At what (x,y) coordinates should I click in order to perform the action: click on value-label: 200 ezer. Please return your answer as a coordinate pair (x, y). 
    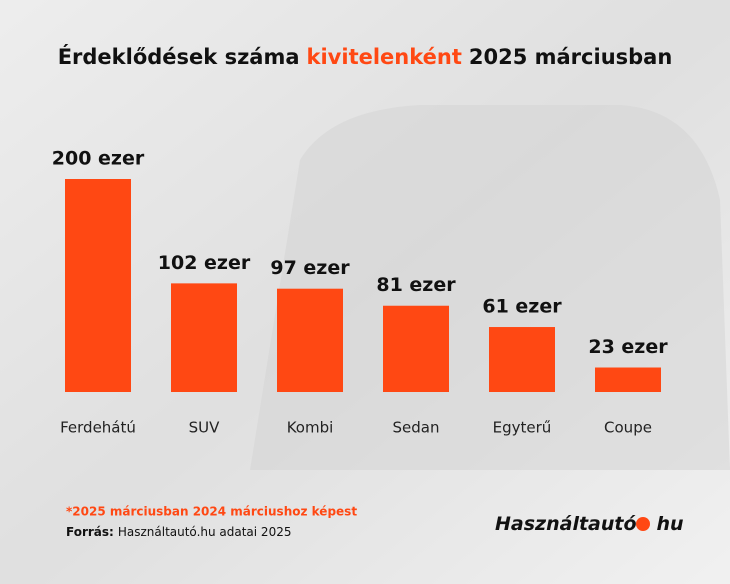
    Looking at the image, I should click on (98, 159).